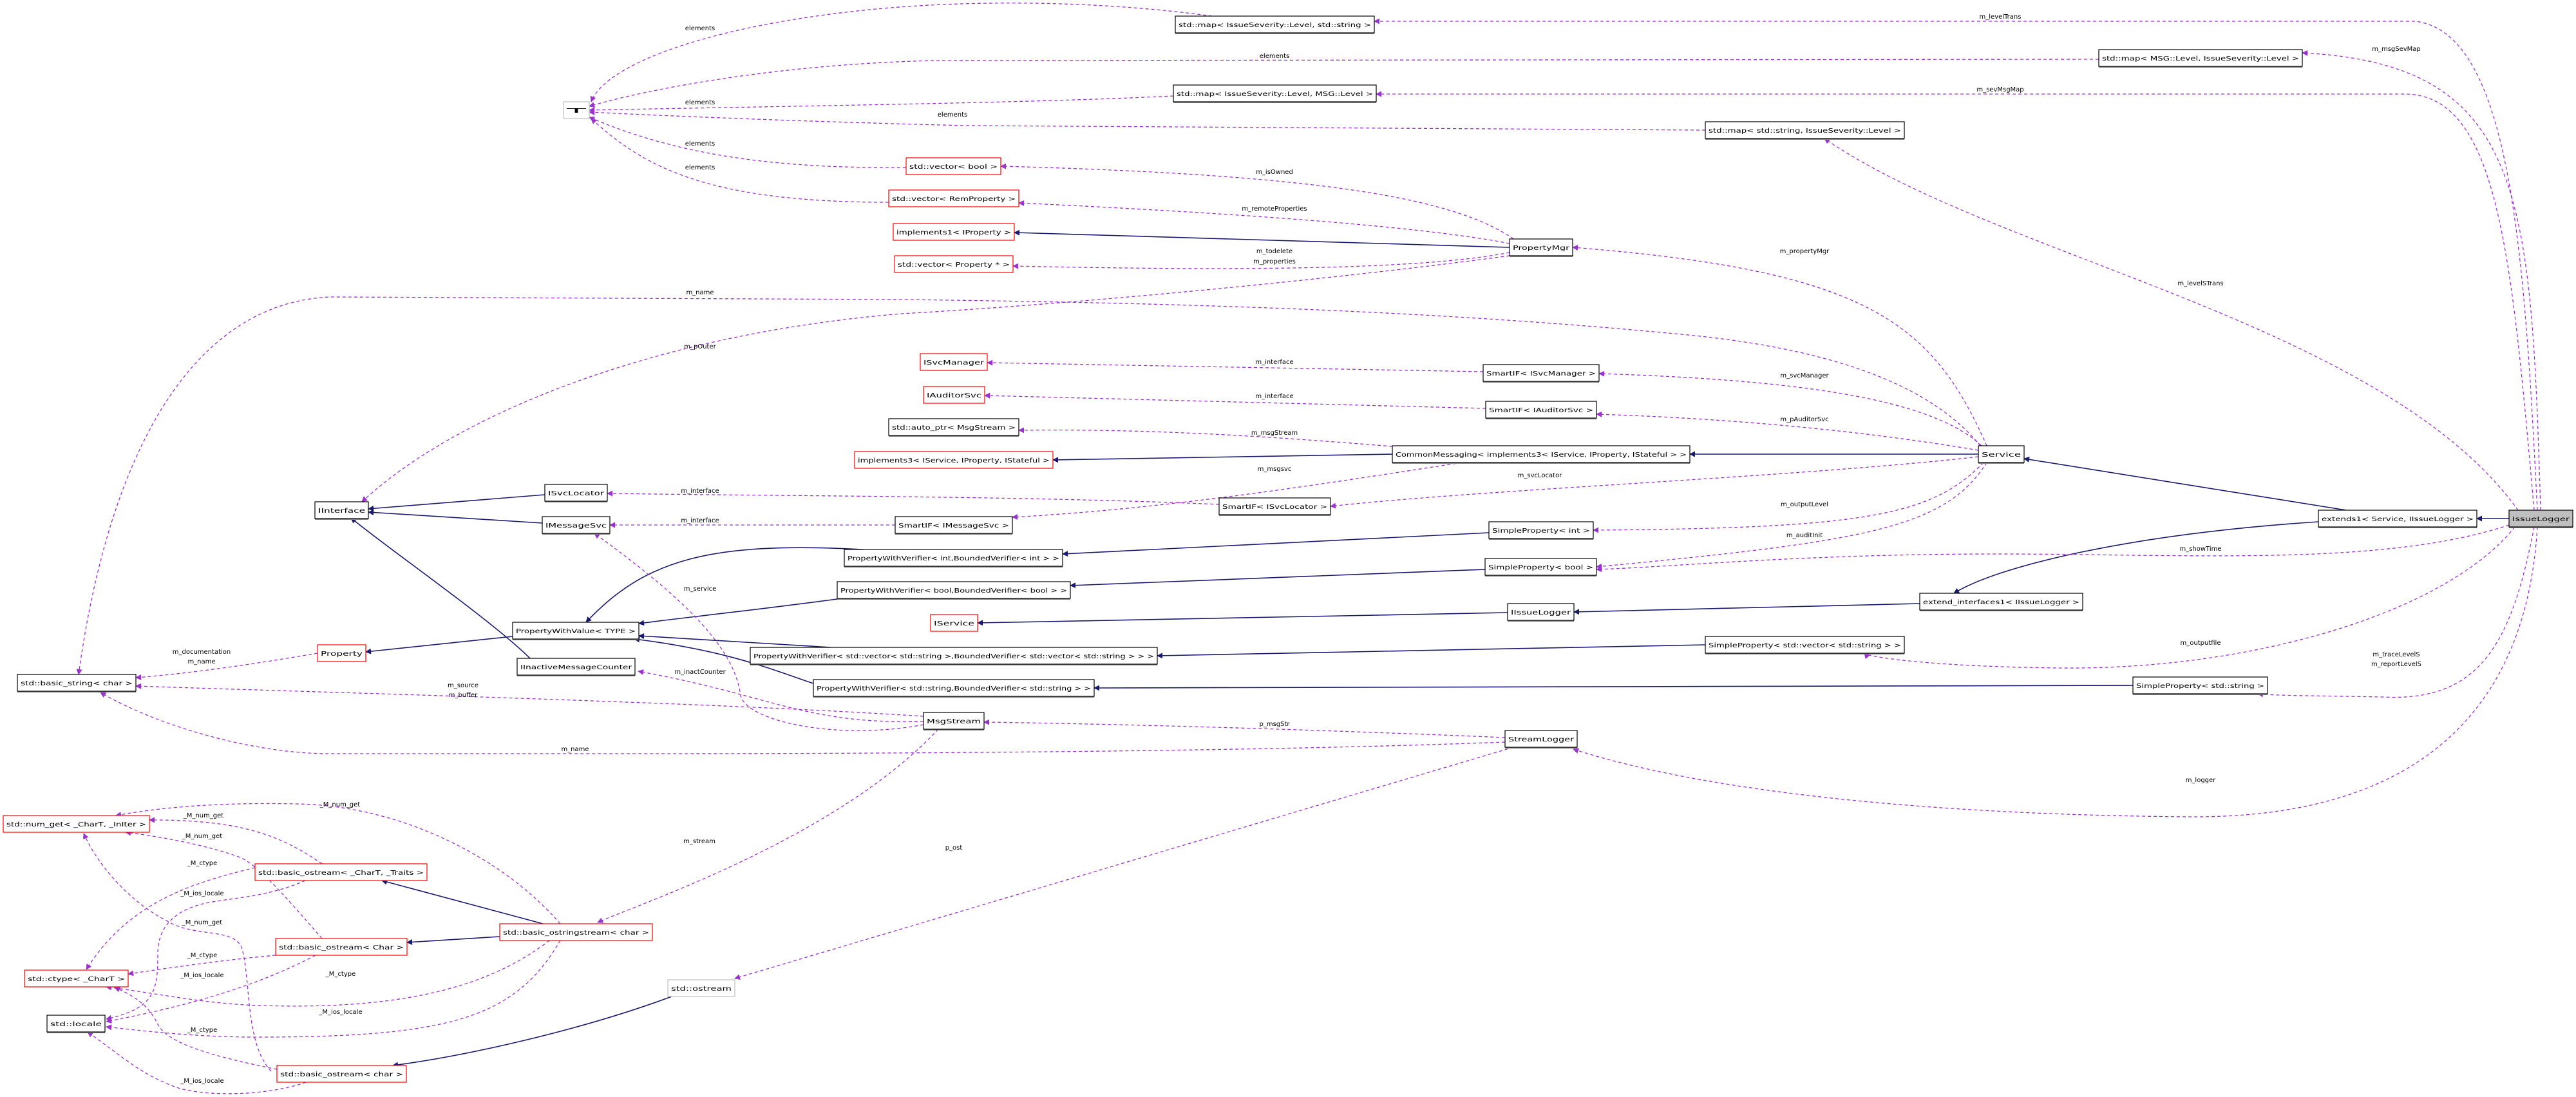  What do you see at coordinates (76, 824) in the screenshot?
I see `class-node: std::num_get< _CharT, _InIter >` at bounding box center [76, 824].